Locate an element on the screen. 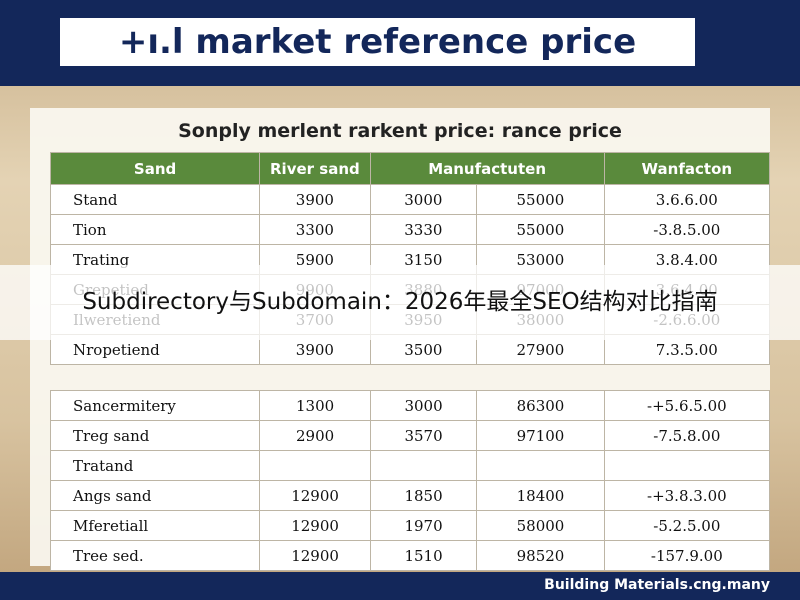 The image size is (800, 600). table-cell: -+3.8.3.00 is located at coordinates (687, 495).